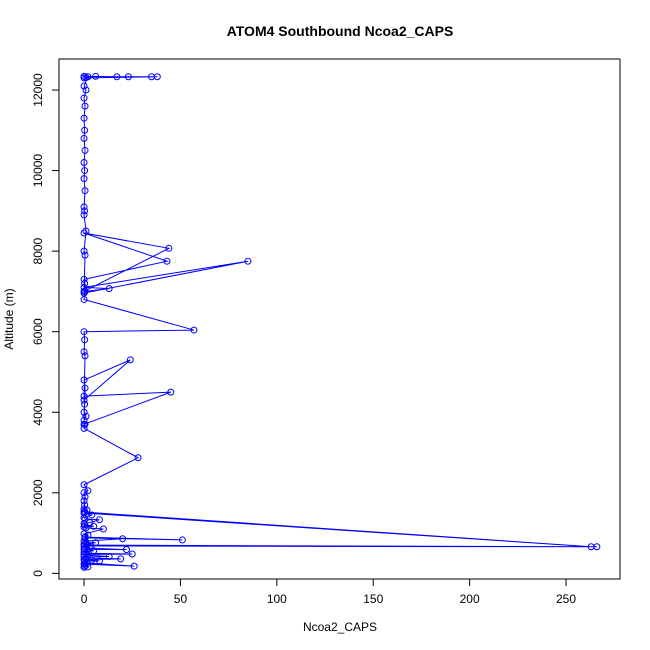  Describe the element at coordinates (340, 627) in the screenshot. I see `x-axis-label: Ncoa2_CAPS` at that location.